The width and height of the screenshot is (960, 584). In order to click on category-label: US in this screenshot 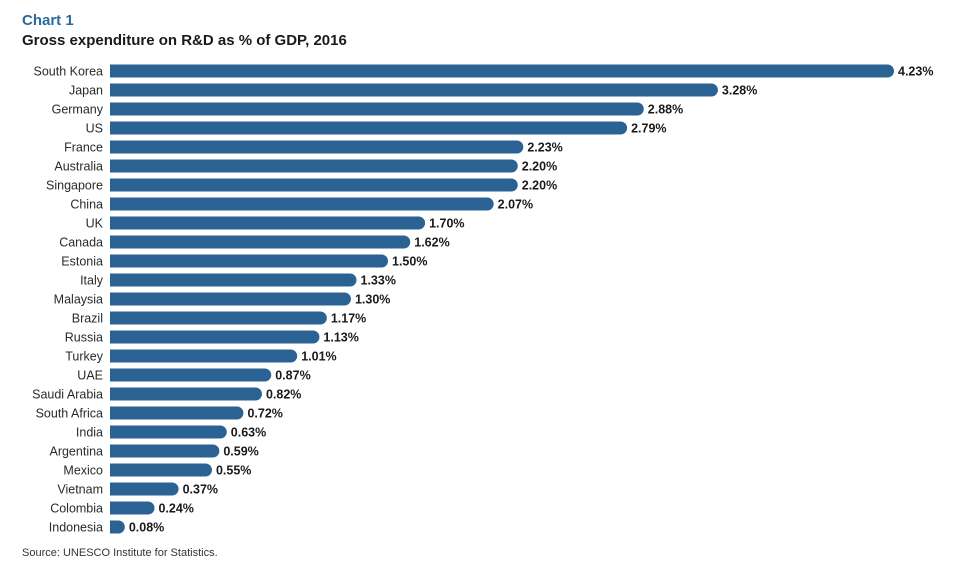, I will do `click(94, 129)`.